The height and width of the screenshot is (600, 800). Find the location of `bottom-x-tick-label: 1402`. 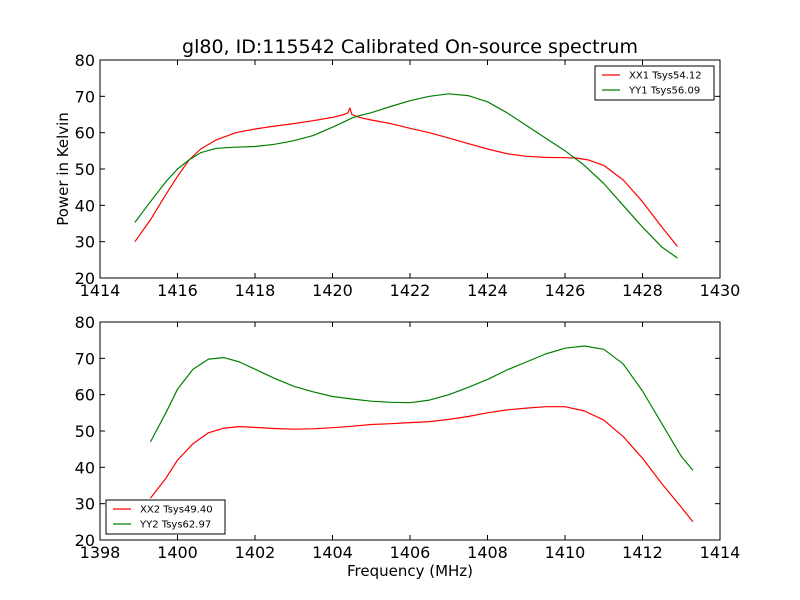

bottom-x-tick-label: 1402 is located at coordinates (255, 552).